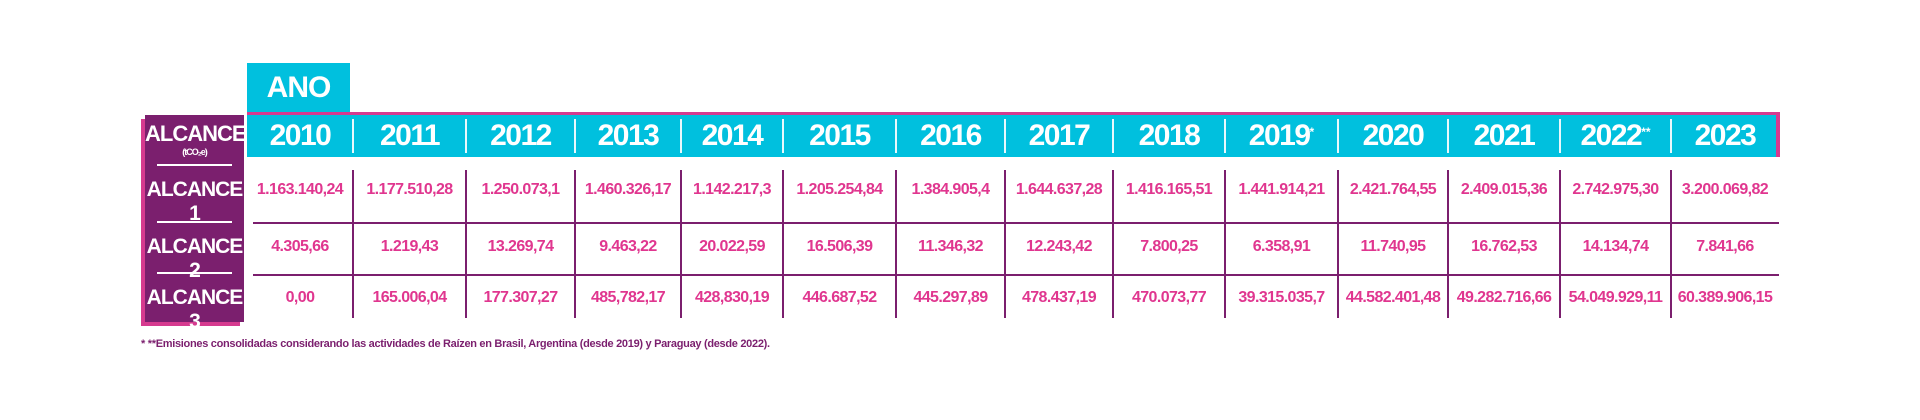 The image size is (1920, 420). I want to click on table-cell: 4.305,66, so click(300, 246).